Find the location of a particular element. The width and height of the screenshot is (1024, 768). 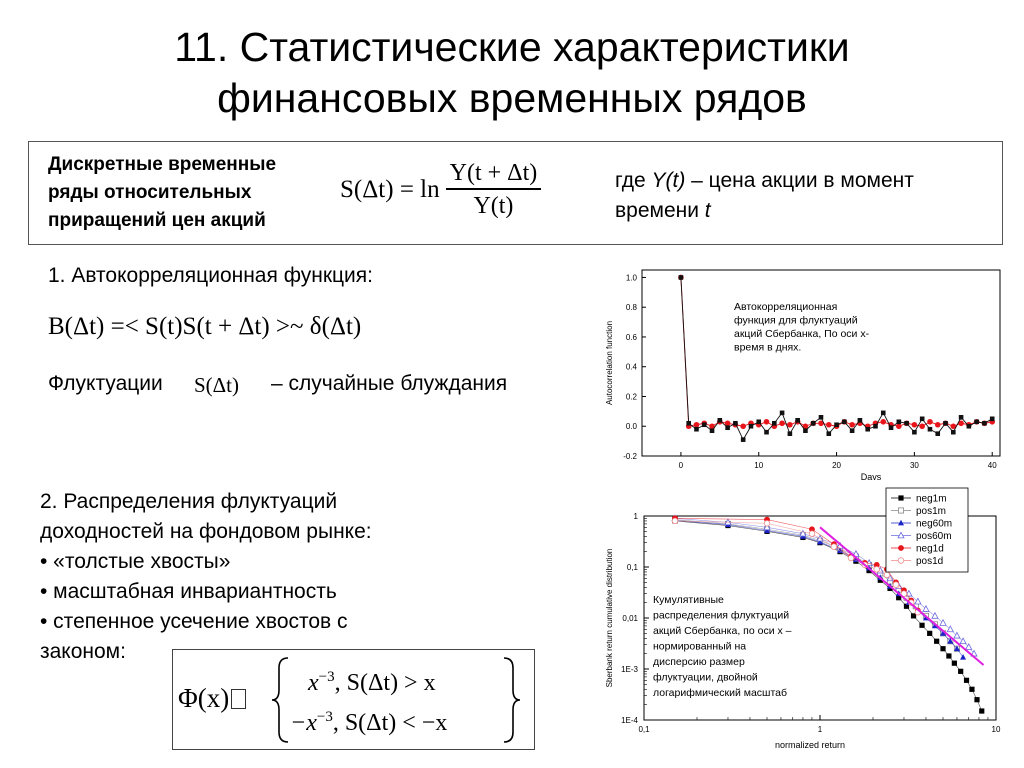

case-1-condition: , S(Δt) > x is located at coordinates (385, 683).